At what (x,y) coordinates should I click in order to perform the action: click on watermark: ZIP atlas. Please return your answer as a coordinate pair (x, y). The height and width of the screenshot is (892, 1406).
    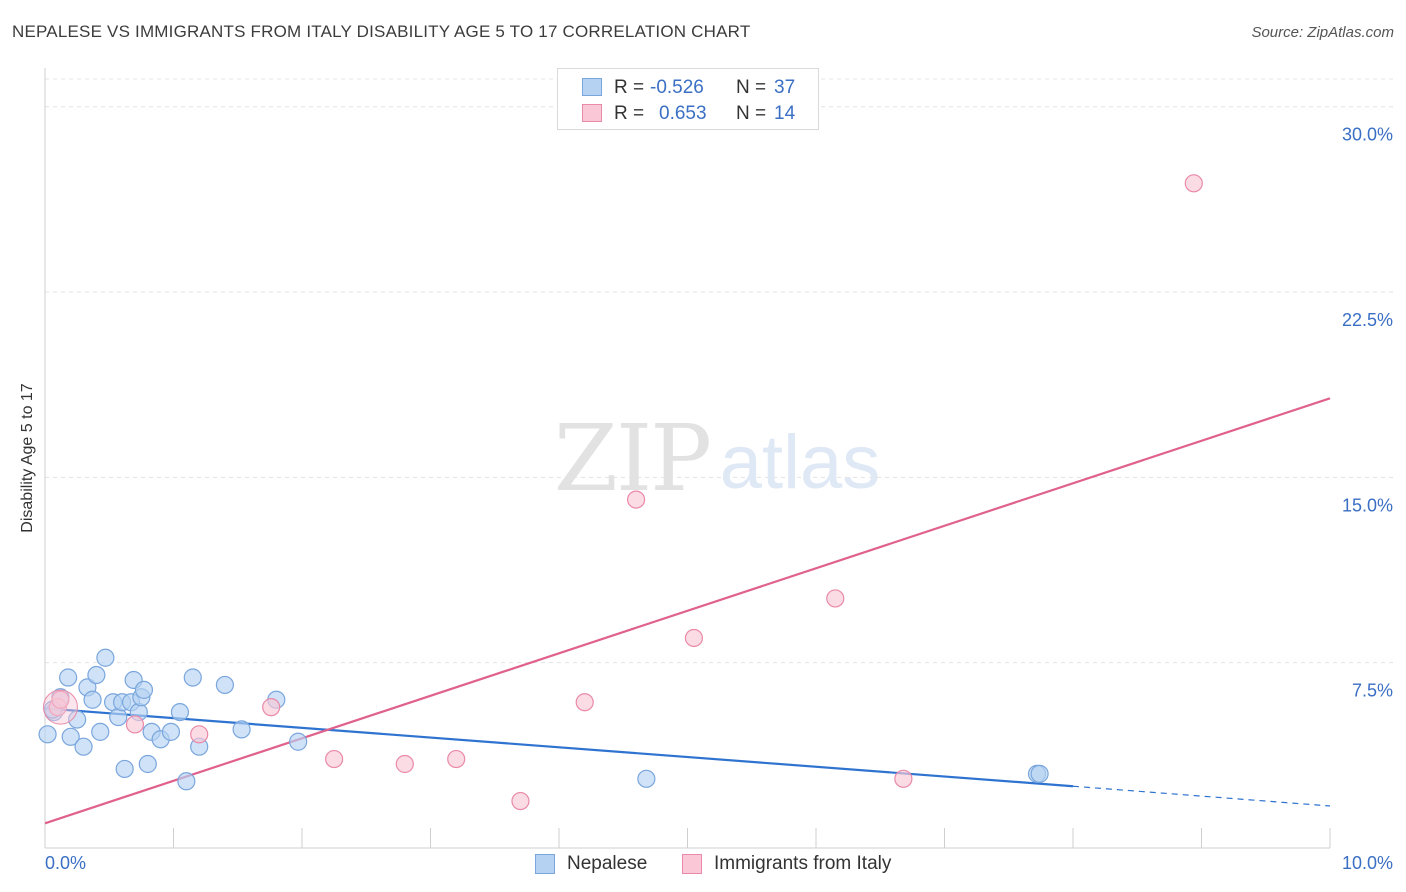
    Looking at the image, I should click on (717, 458).